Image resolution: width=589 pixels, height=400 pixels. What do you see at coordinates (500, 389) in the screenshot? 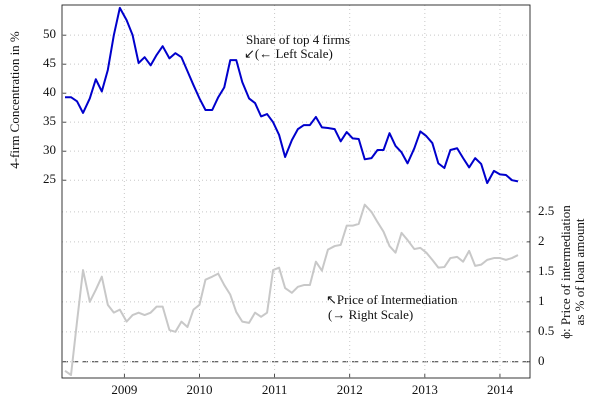
I see `x-tick-label: 2014` at bounding box center [500, 389].